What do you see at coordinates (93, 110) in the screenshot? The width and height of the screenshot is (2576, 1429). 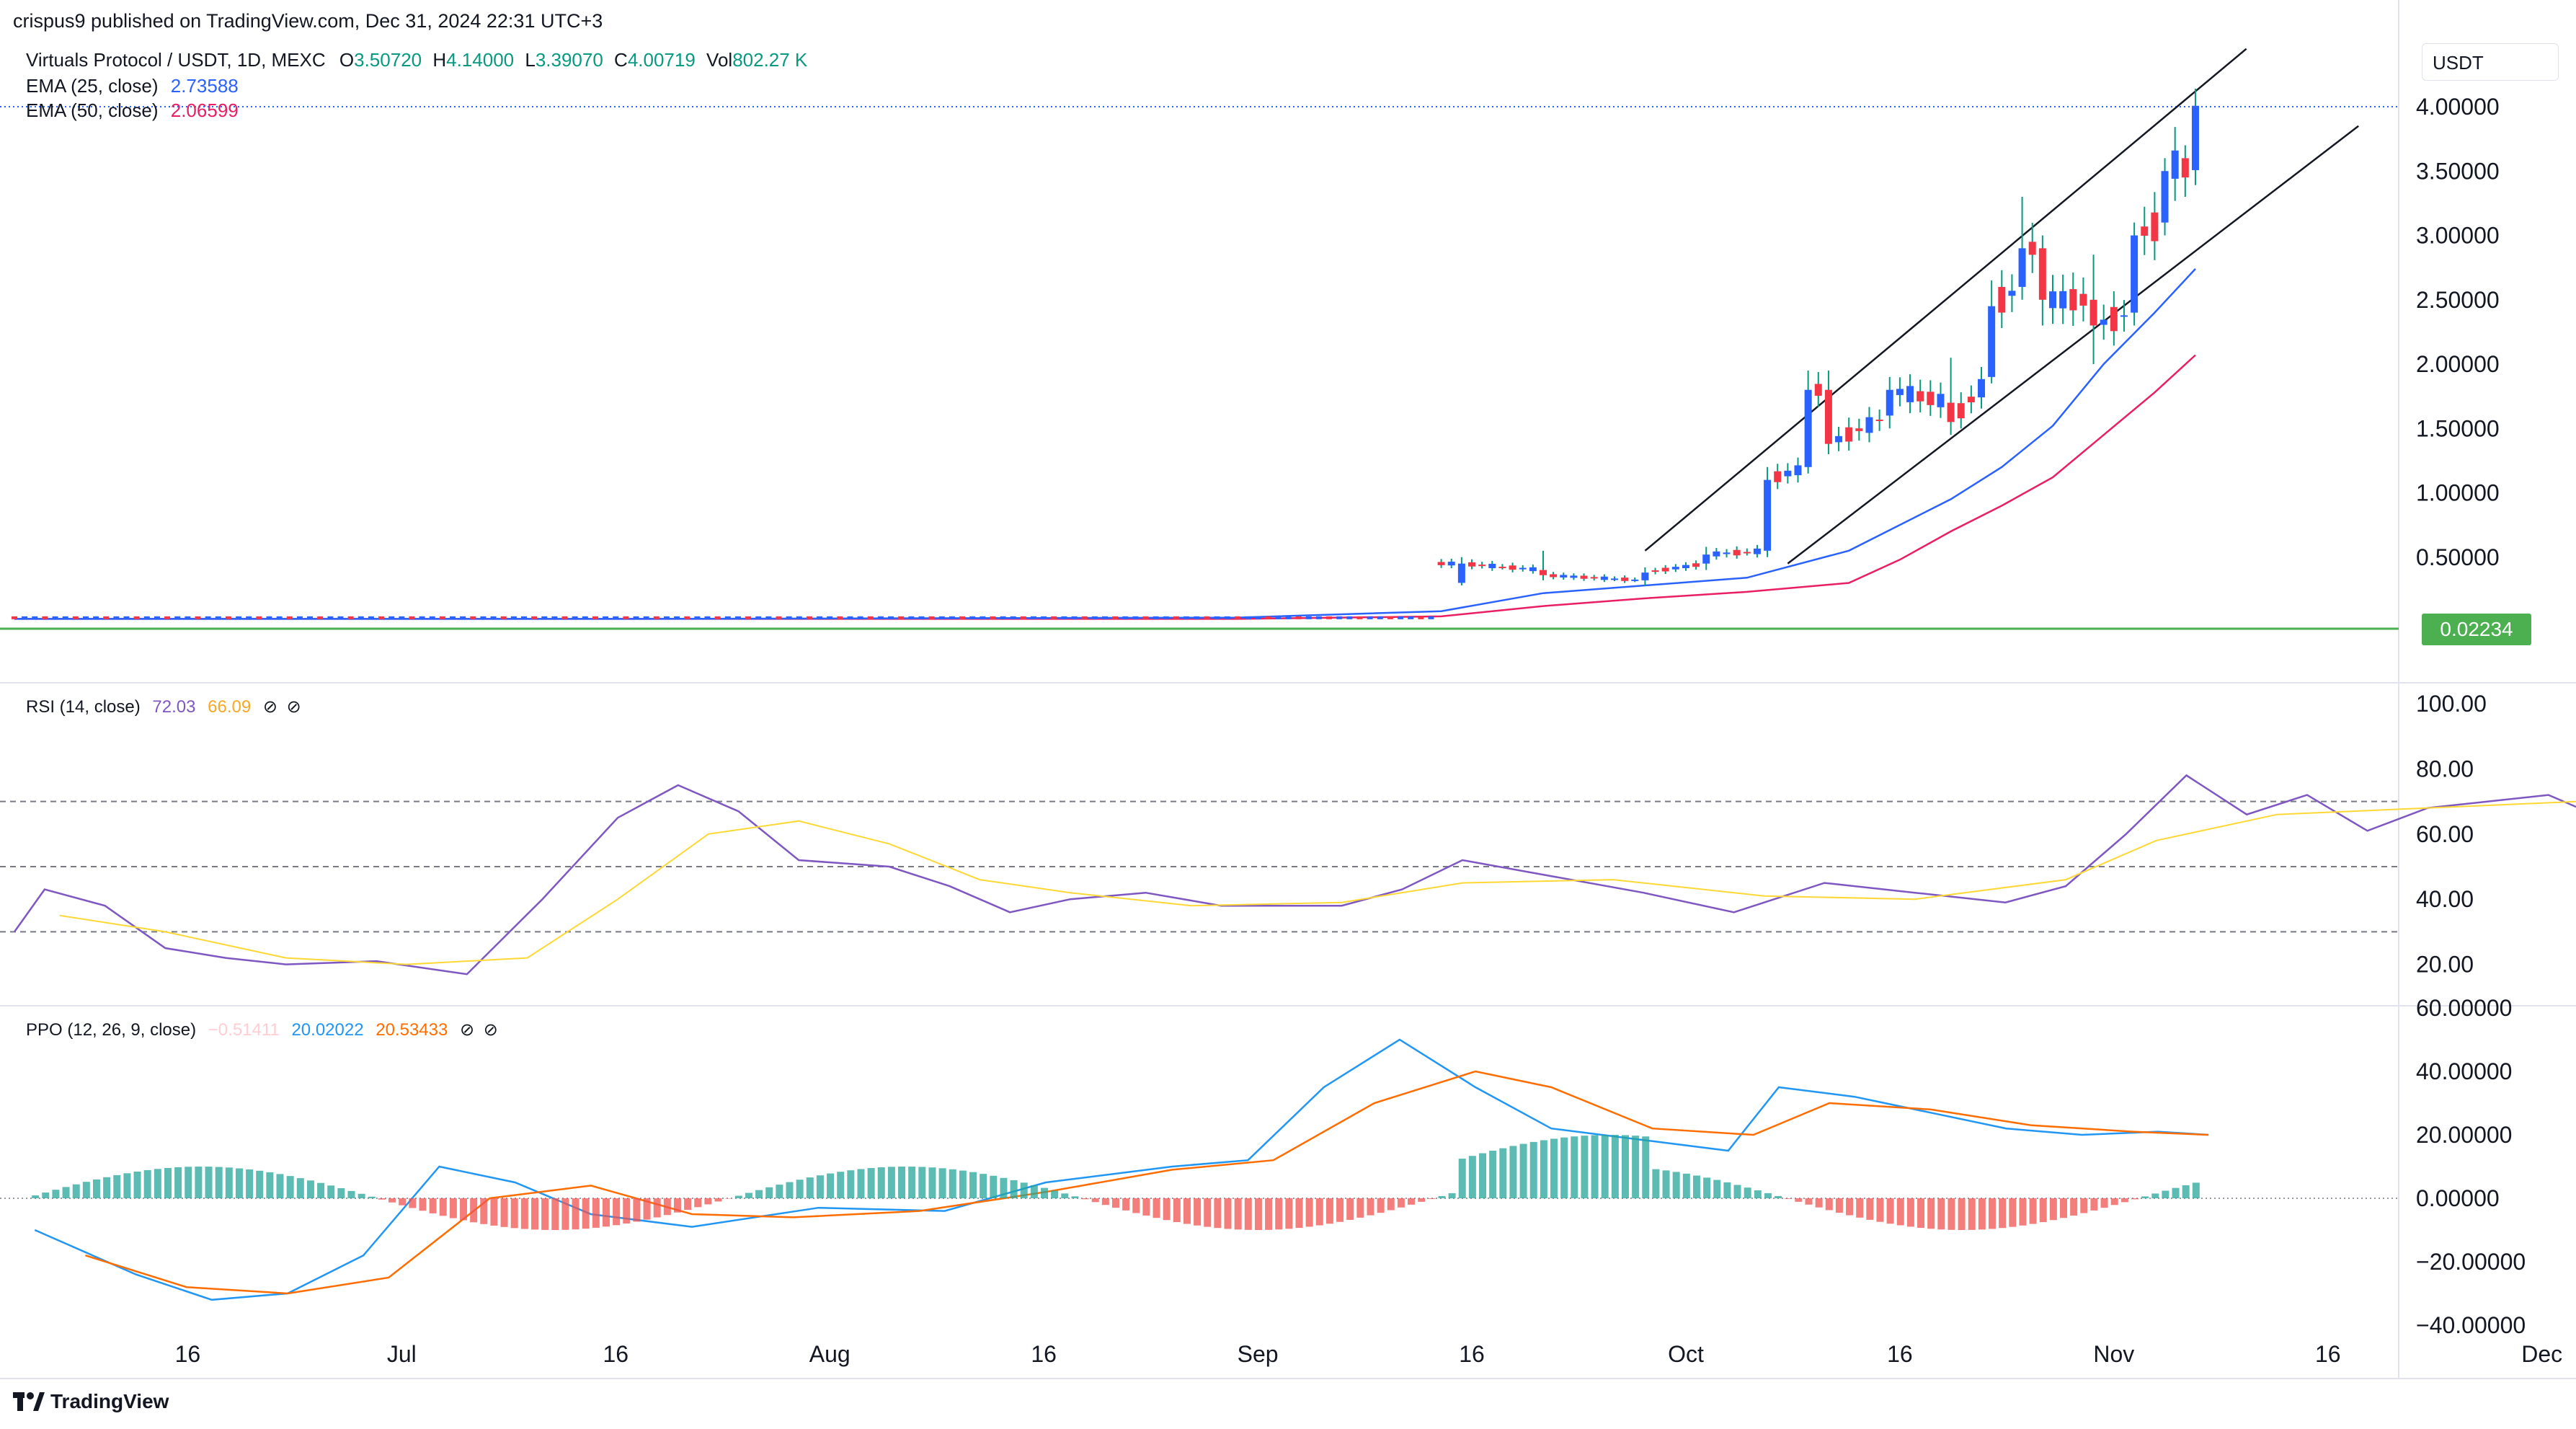 I see `ema50-label: EMA (50, close)` at bounding box center [93, 110].